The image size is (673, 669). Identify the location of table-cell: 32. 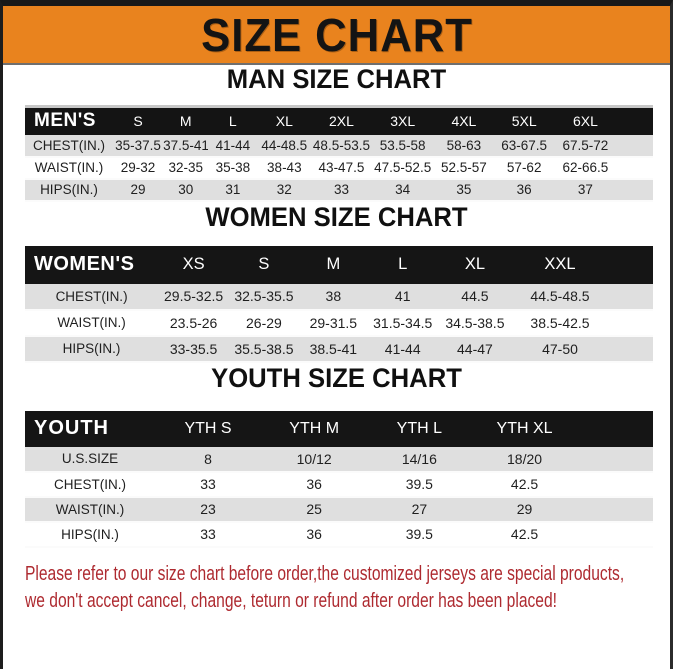
(284, 189).